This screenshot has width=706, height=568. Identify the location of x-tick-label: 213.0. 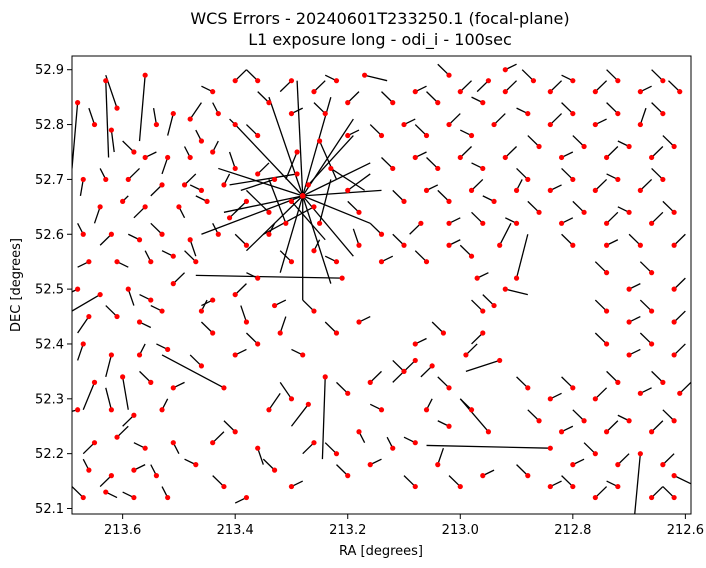
(460, 530).